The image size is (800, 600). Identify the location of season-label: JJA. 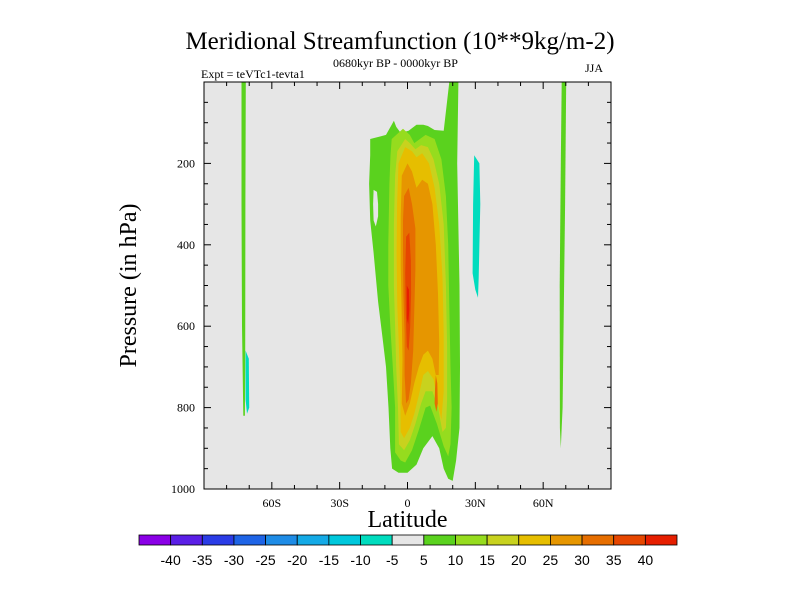
(594, 68).